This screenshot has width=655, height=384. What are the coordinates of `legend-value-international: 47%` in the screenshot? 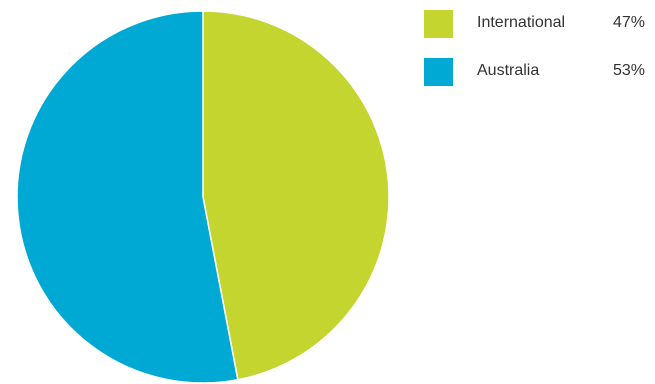 It's located at (629, 22).